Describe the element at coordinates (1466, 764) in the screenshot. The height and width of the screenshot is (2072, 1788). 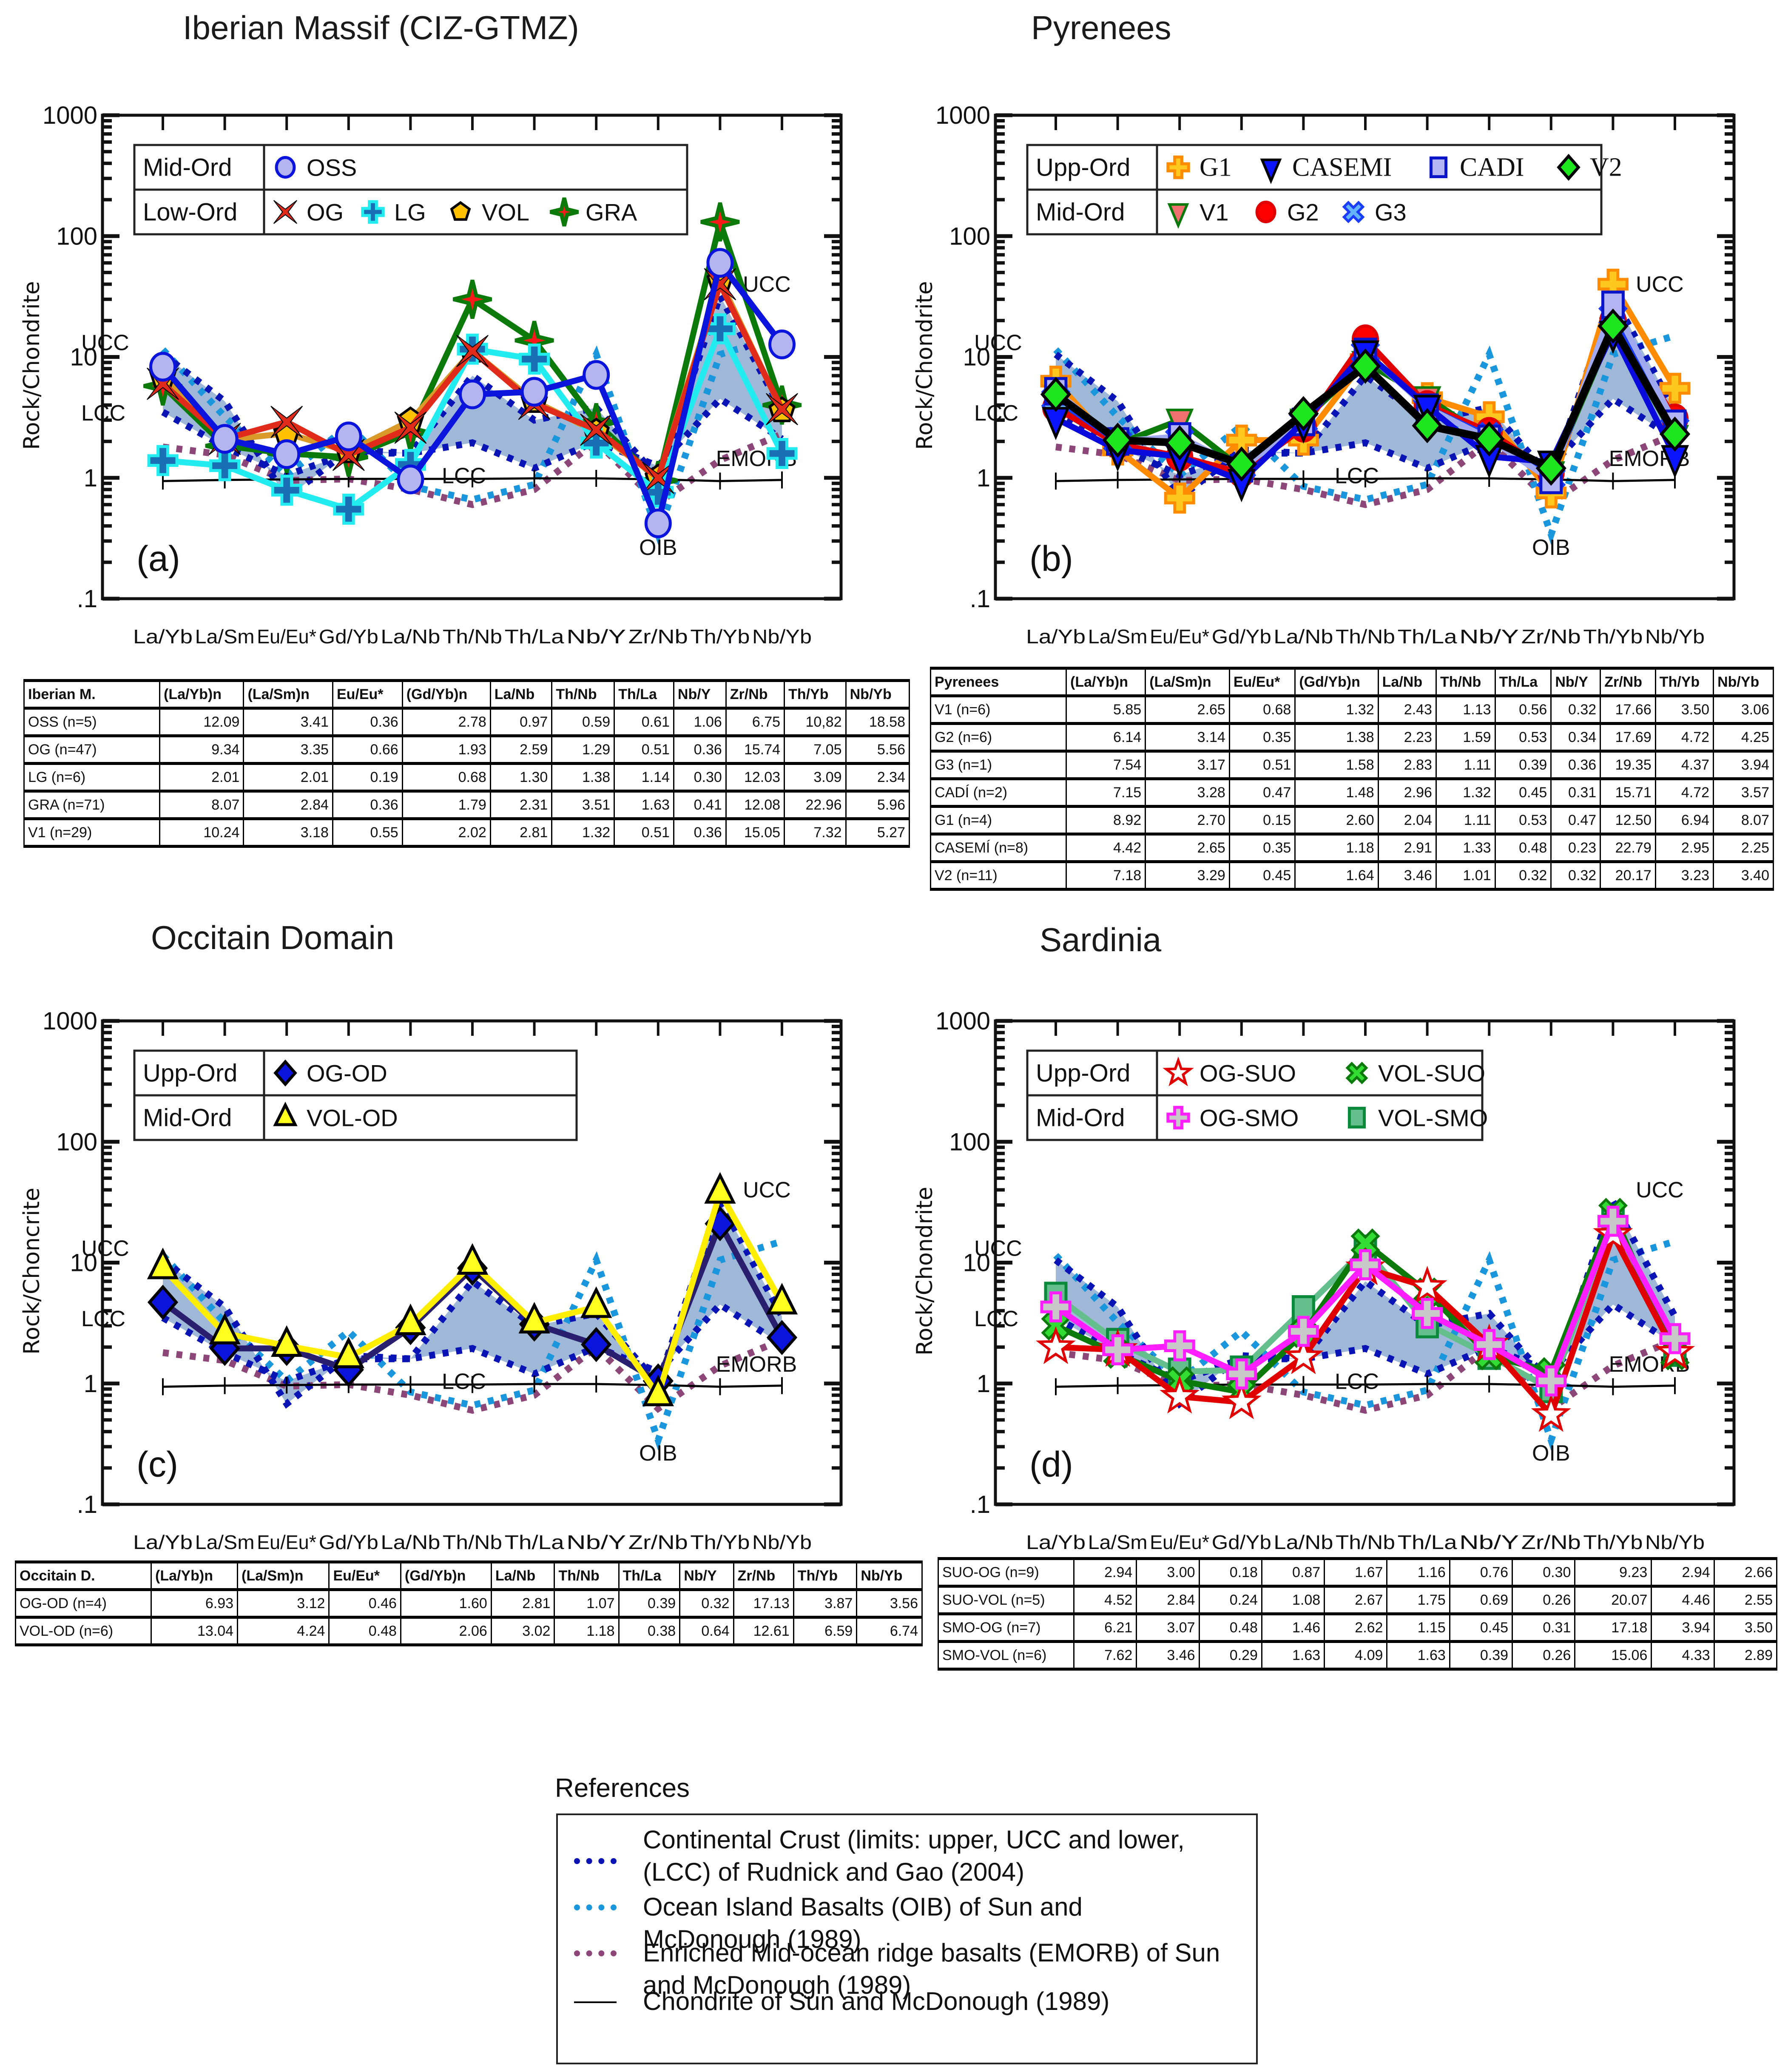
I see `table-cell: 1.11` at that location.